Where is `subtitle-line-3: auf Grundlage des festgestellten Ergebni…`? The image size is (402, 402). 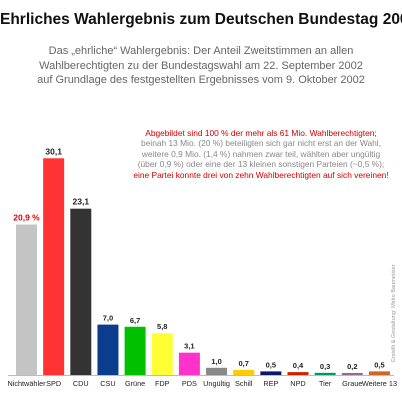
subtitle-line-3: auf Grundlage des festgestellten Ergebni… is located at coordinates (201, 80).